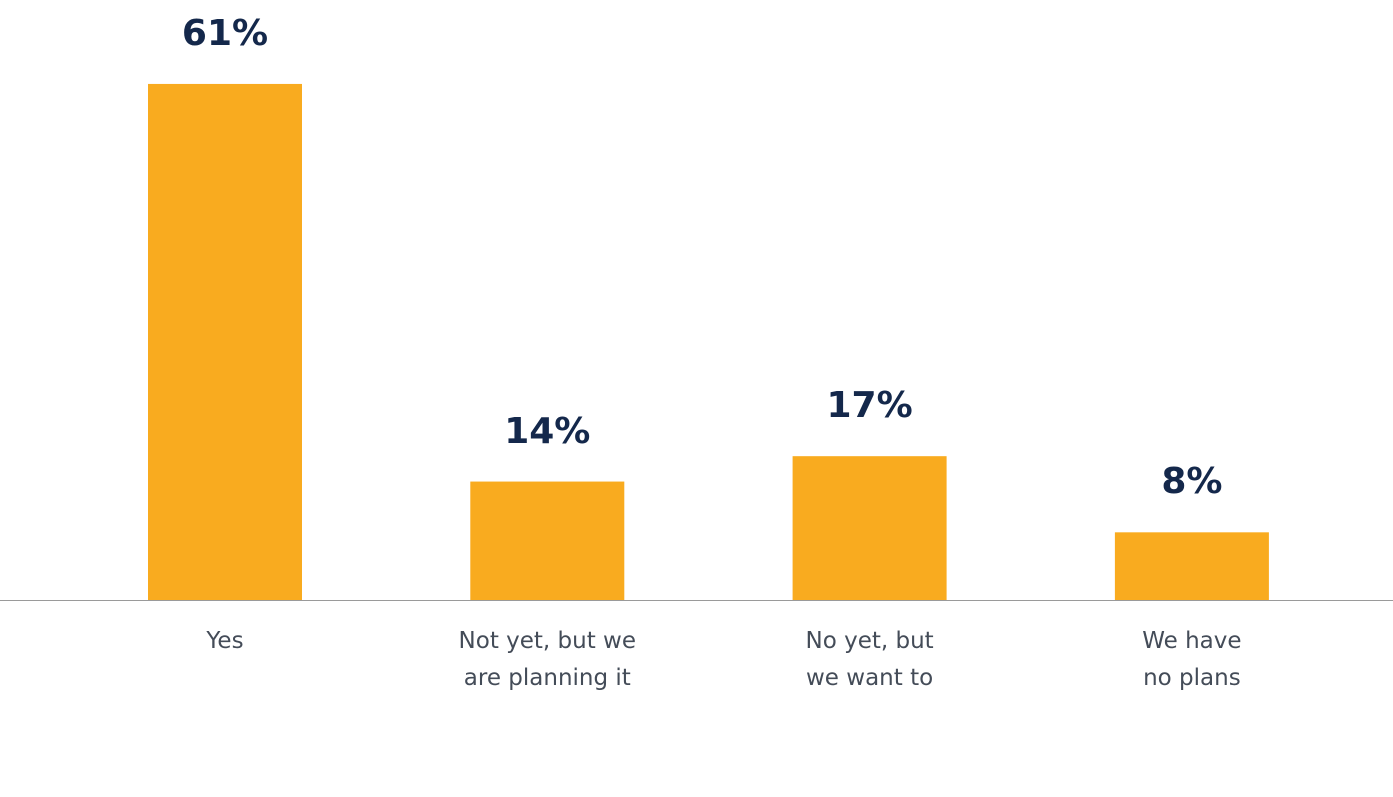  What do you see at coordinates (225, 33) in the screenshot?
I see `value-label: 61%` at bounding box center [225, 33].